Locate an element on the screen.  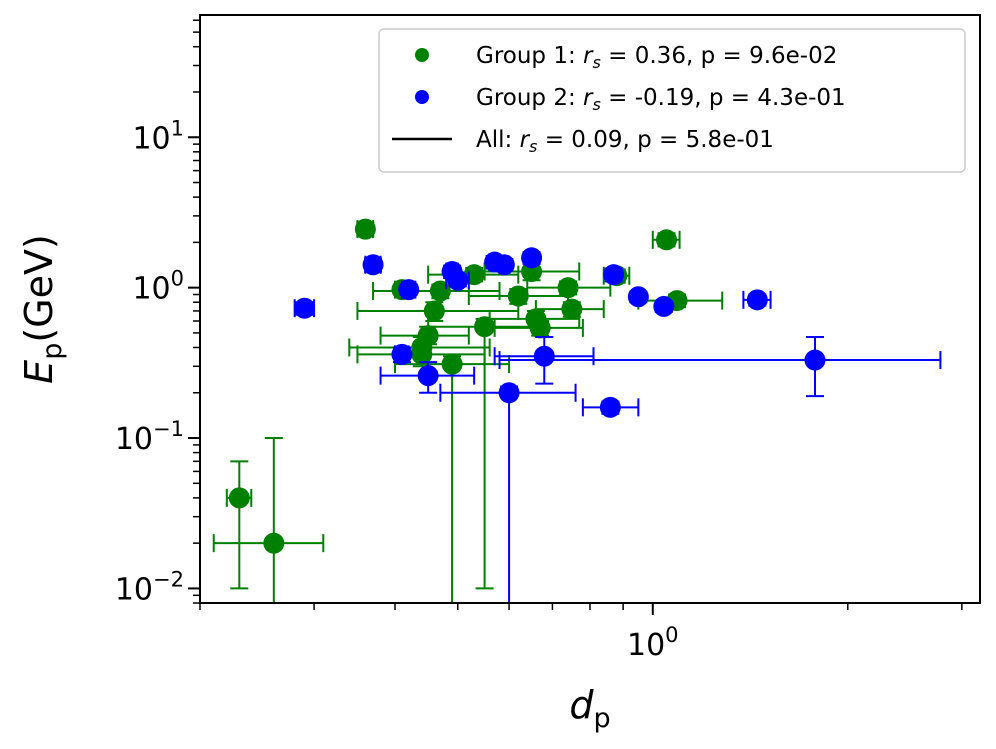
legend-box is located at coordinates (672, 100).